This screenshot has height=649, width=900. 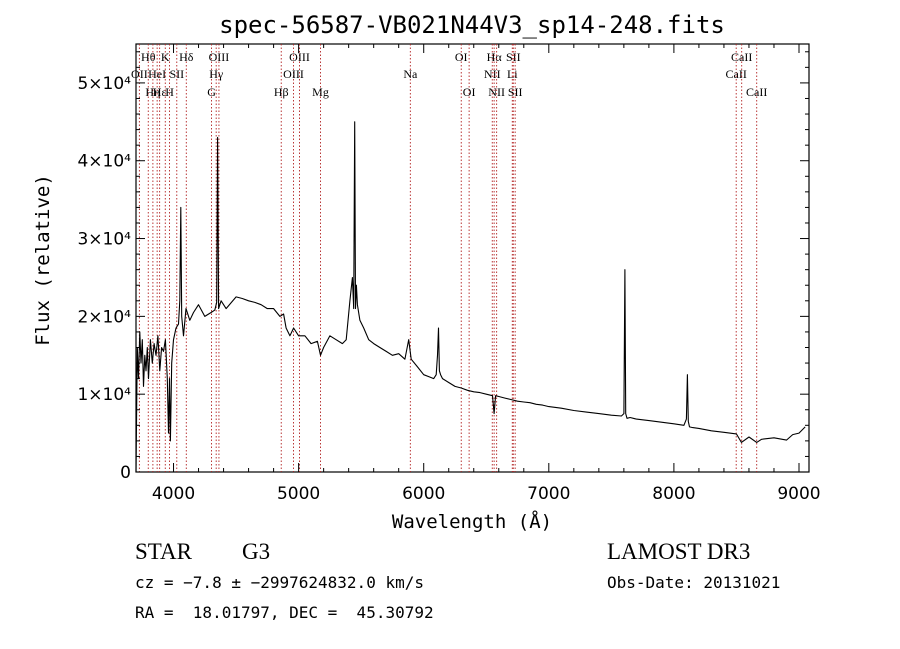 What do you see at coordinates (165, 57) in the screenshot?
I see `line-marker-label: K` at bounding box center [165, 57].